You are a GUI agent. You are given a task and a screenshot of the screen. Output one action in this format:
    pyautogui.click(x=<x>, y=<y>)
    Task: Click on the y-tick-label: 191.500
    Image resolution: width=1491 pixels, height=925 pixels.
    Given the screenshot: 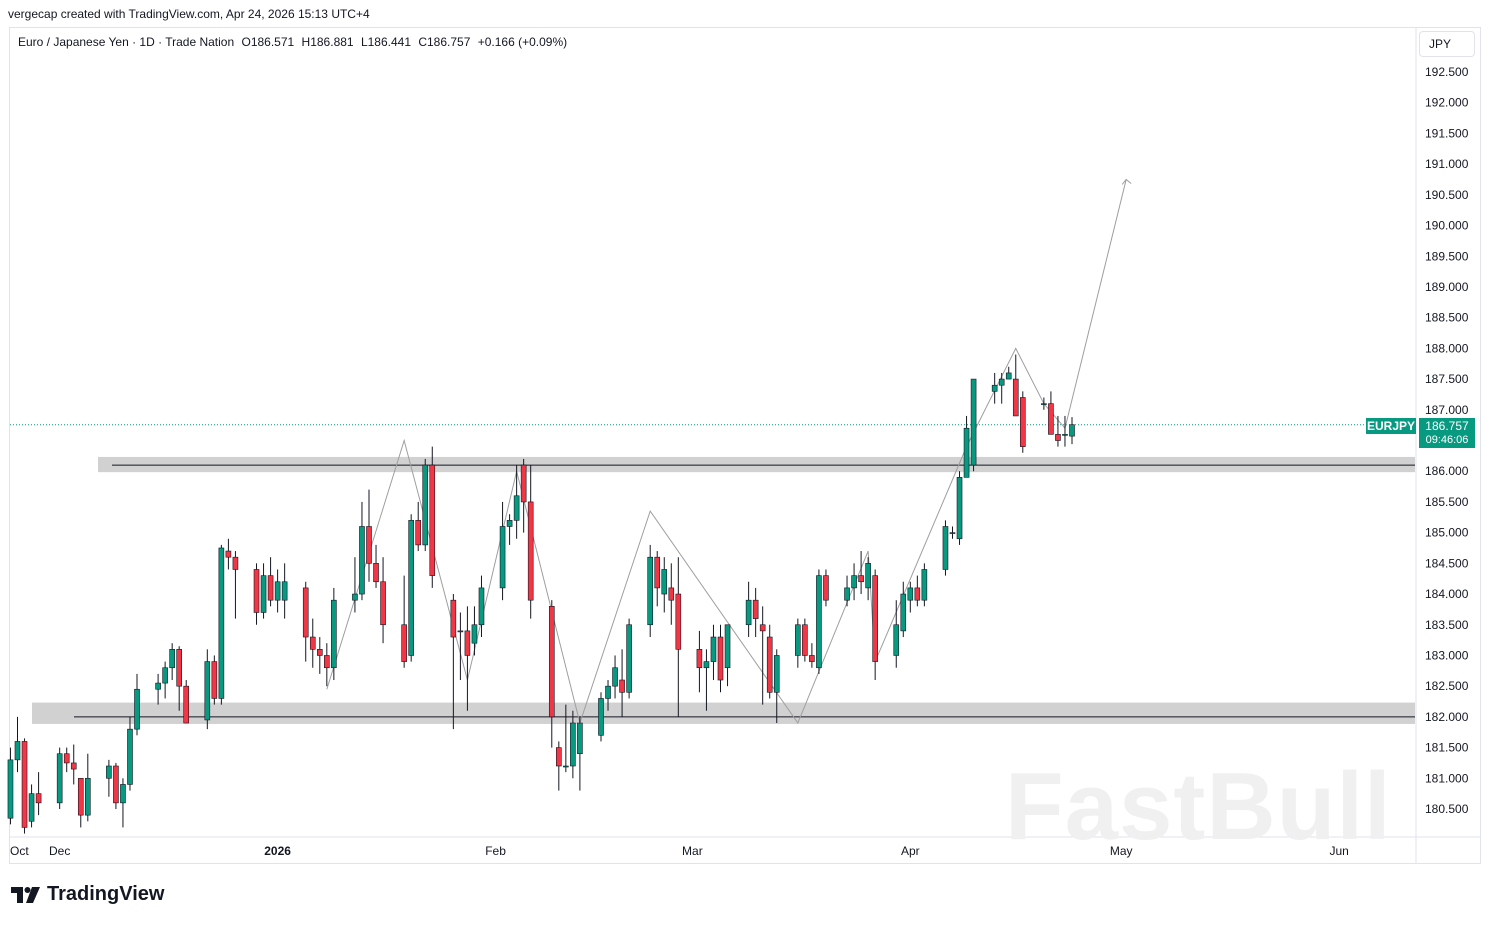 What is the action you would take?
    pyautogui.click(x=1447, y=133)
    